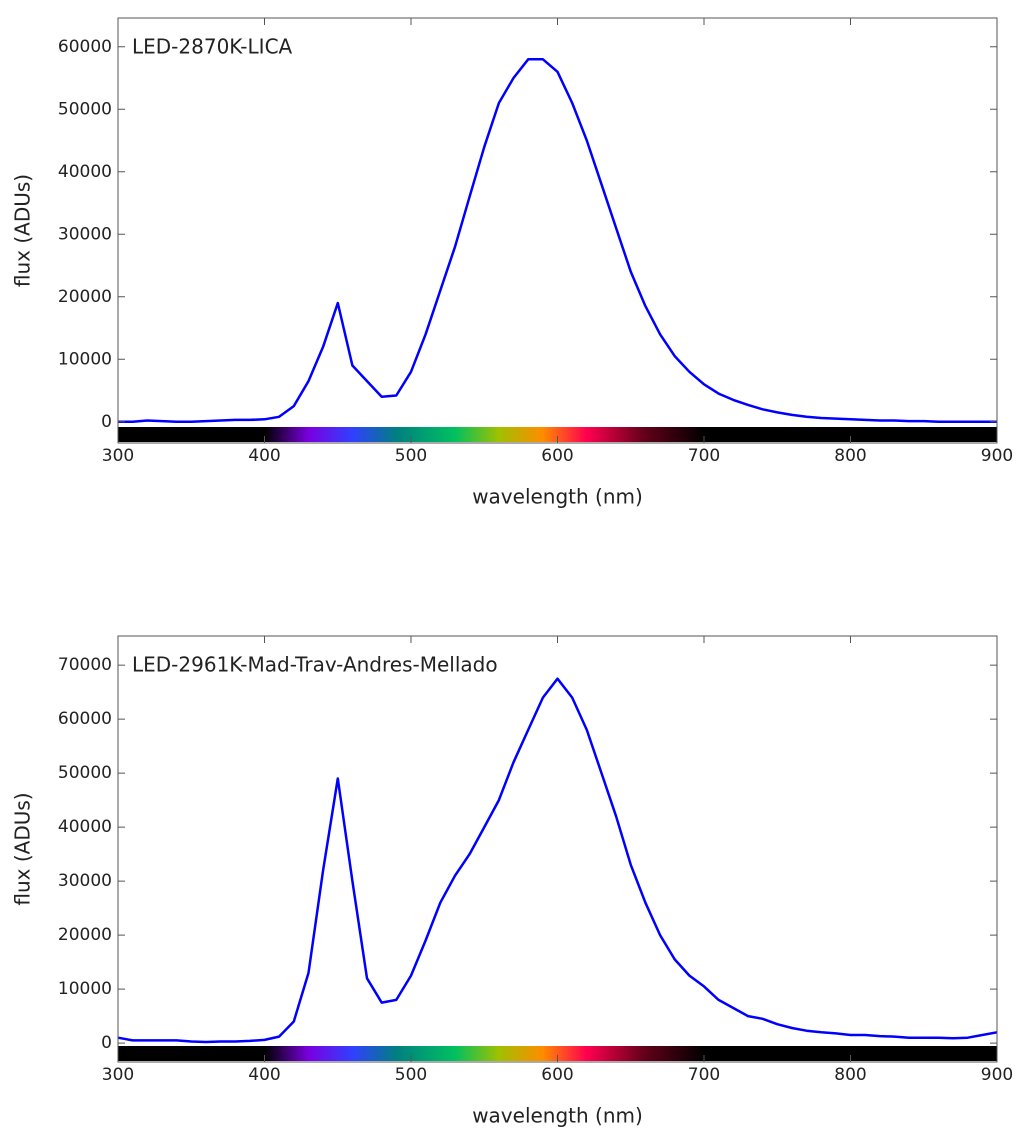 The width and height of the screenshot is (1023, 1138). I want to click on chart-title: LED-2870K-LICA, so click(212, 47).